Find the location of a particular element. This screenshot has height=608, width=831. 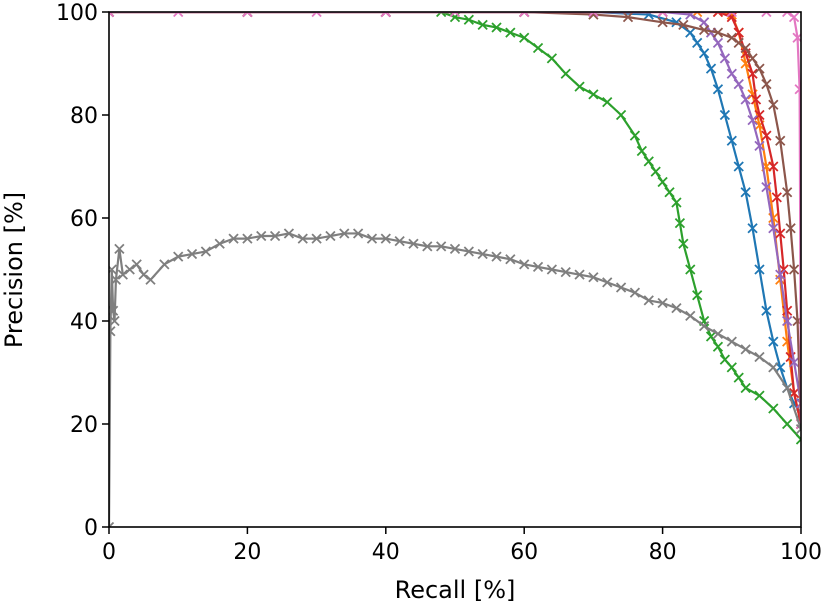

x-tick-label: 20 is located at coordinates (247, 552).